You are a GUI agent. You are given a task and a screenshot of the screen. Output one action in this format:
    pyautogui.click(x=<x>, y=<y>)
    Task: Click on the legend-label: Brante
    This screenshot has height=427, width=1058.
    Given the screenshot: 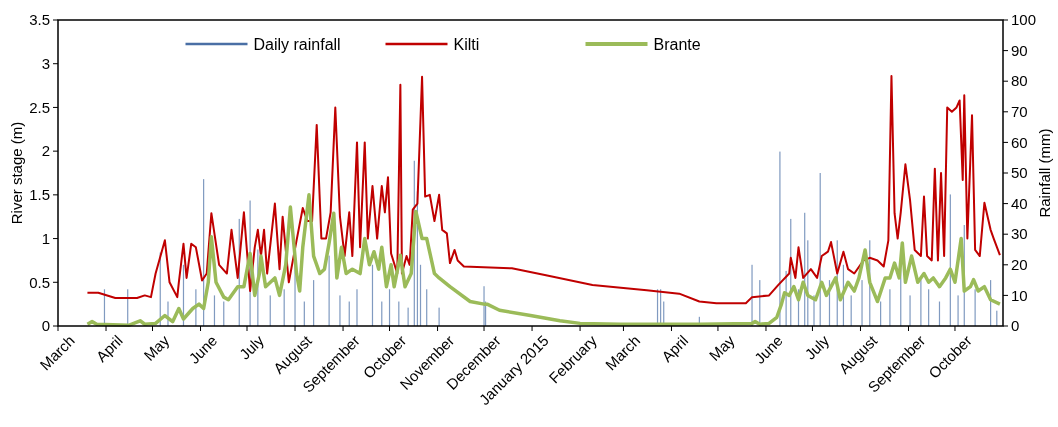 What is the action you would take?
    pyautogui.click(x=677, y=44)
    